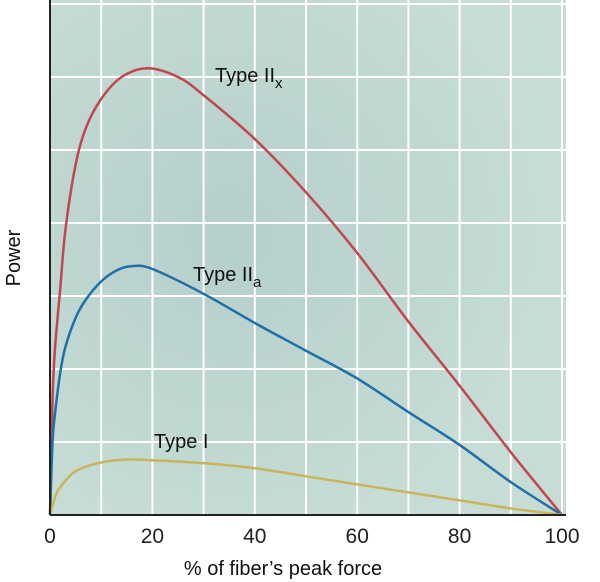  Describe the element at coordinates (181, 442) in the screenshot. I see `label-type-i: Type I` at that location.